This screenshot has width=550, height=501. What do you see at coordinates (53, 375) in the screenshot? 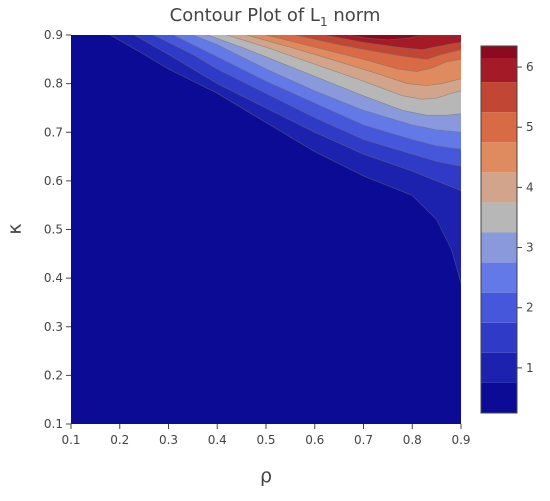
I see `y-tick-label: 0.2` at bounding box center [53, 375].